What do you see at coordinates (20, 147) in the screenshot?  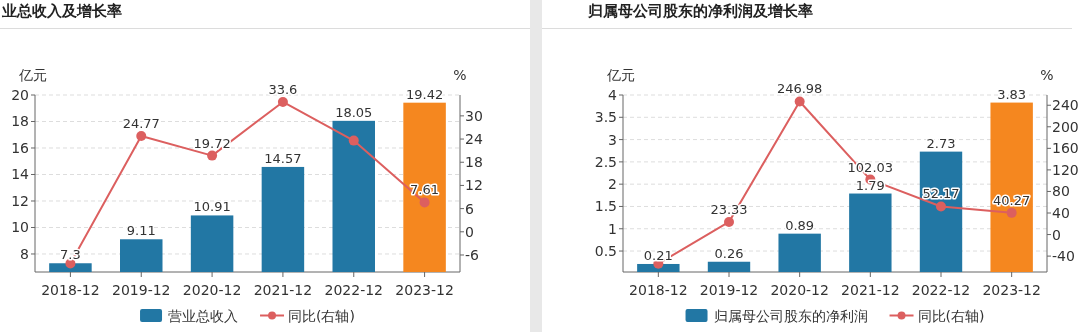 I see `y-tick-label: 16` at bounding box center [20, 147].